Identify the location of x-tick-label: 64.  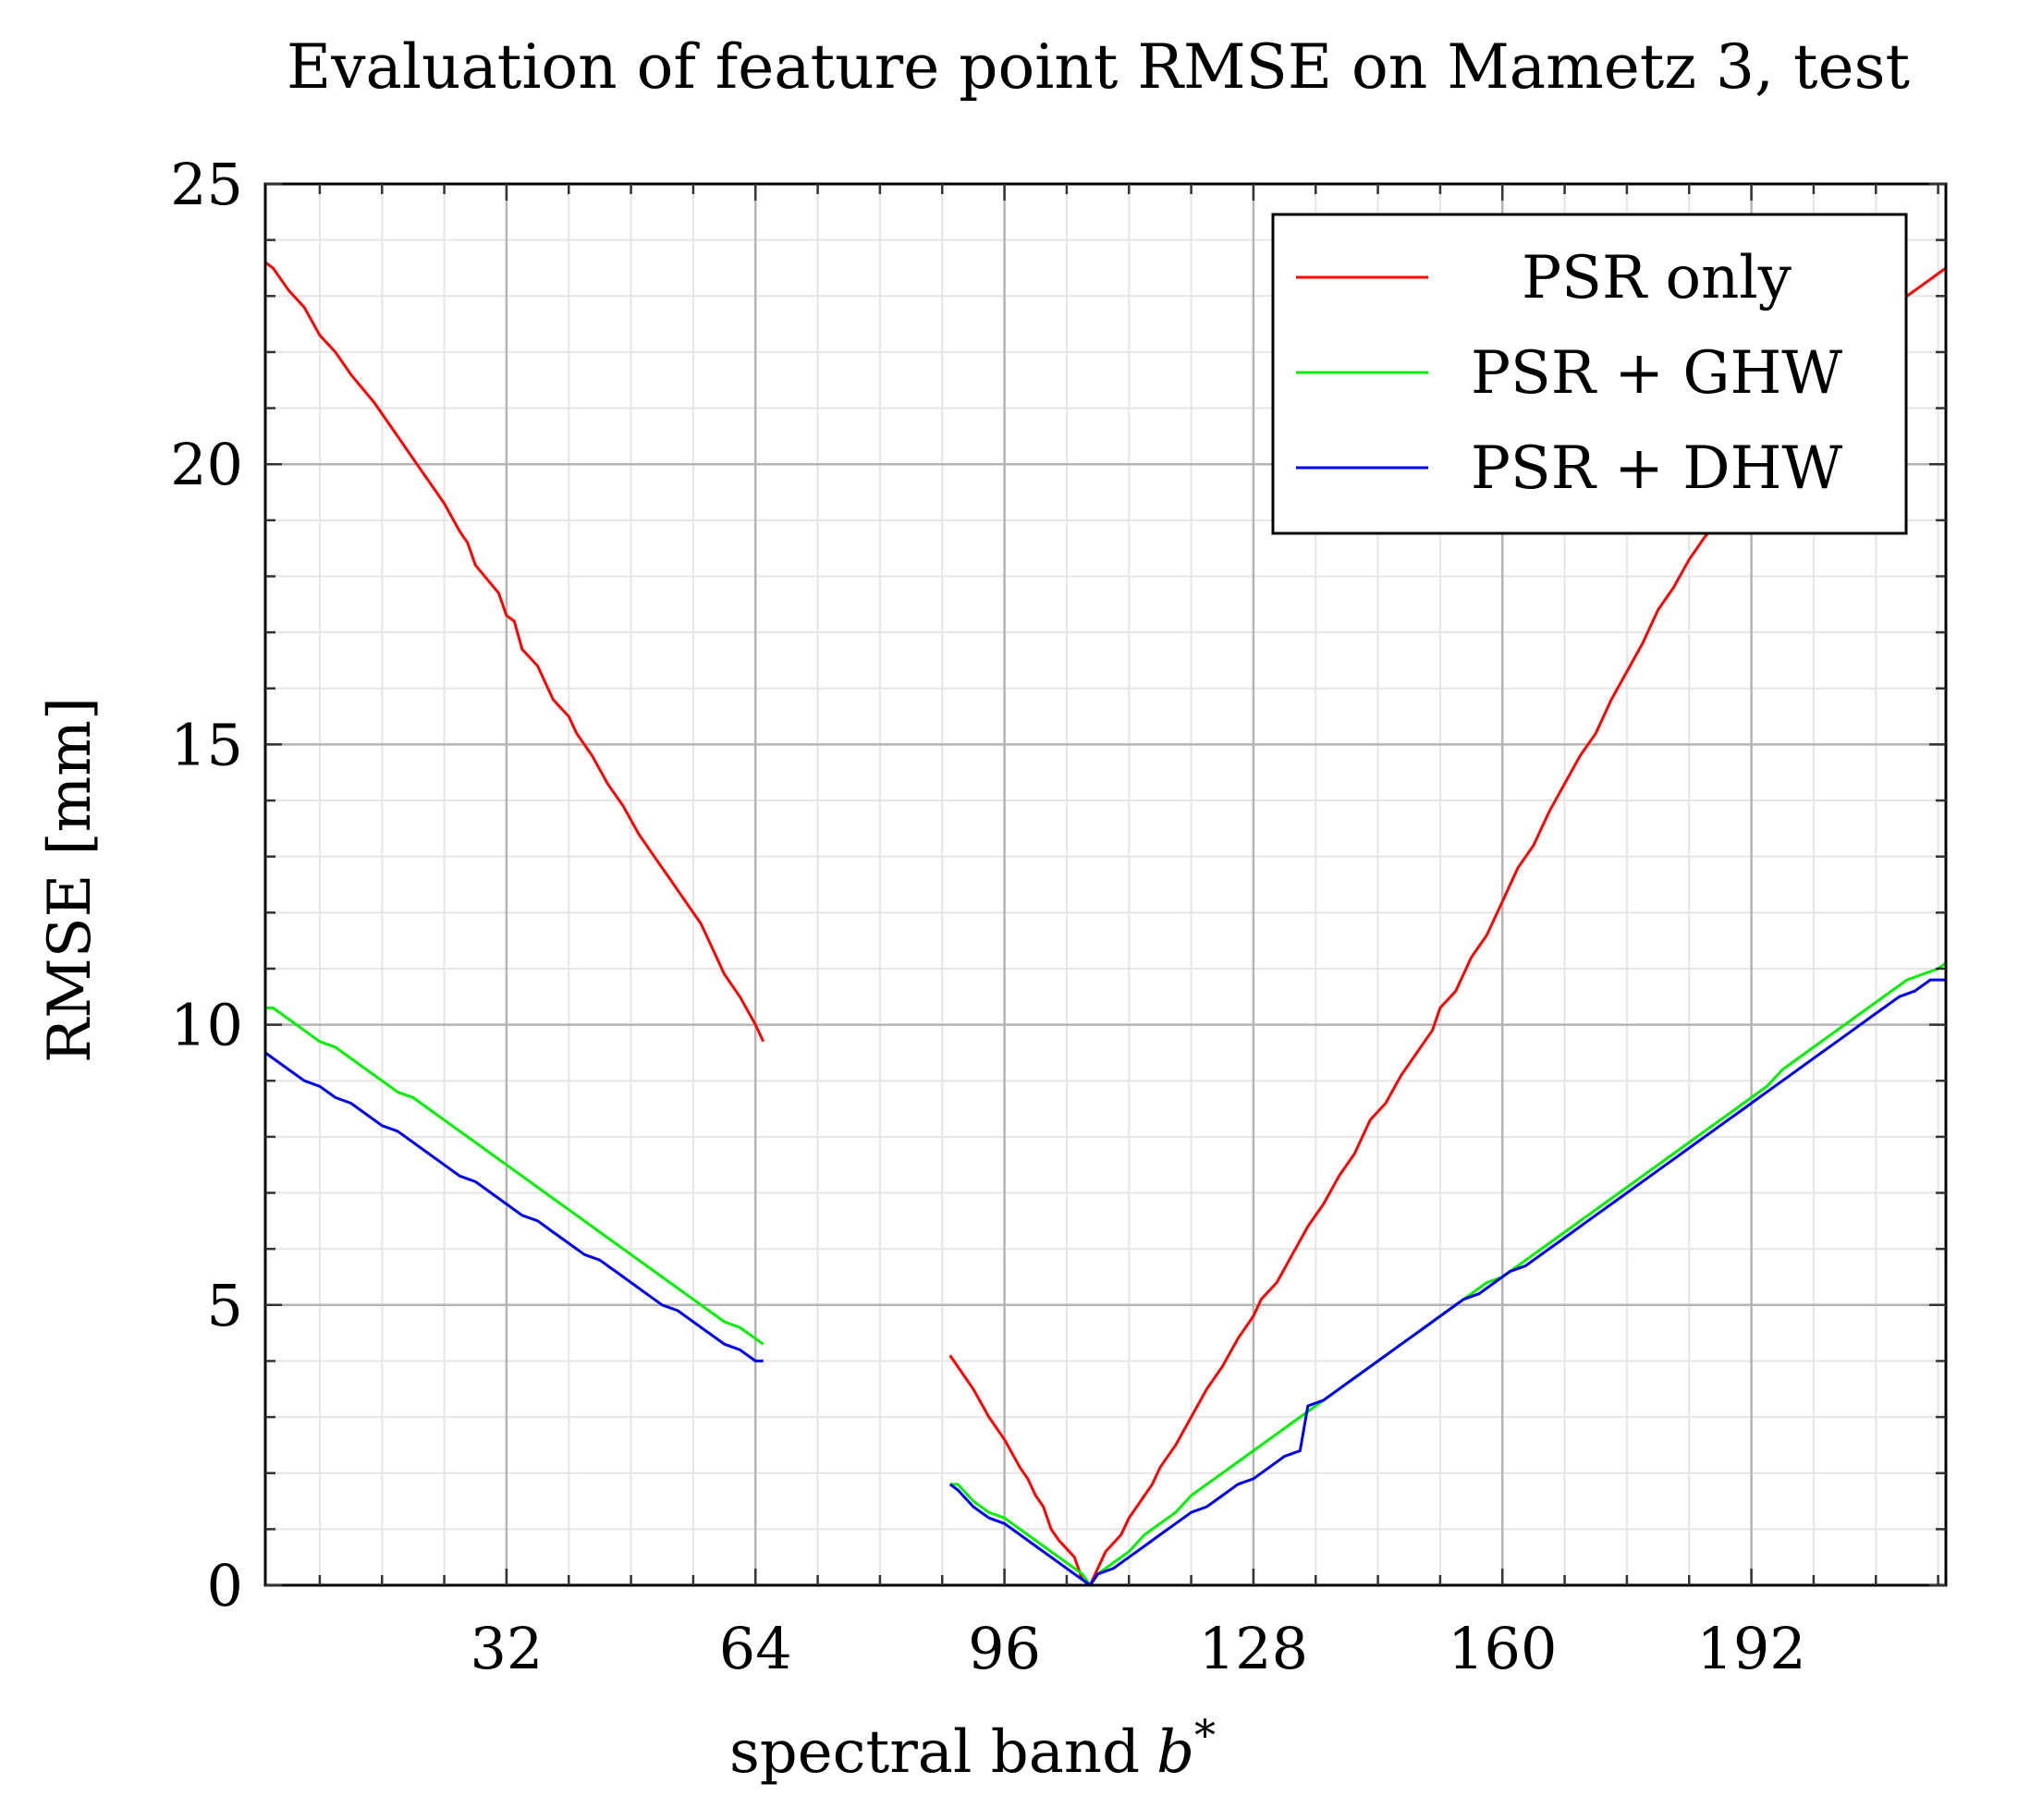
(756, 1648).